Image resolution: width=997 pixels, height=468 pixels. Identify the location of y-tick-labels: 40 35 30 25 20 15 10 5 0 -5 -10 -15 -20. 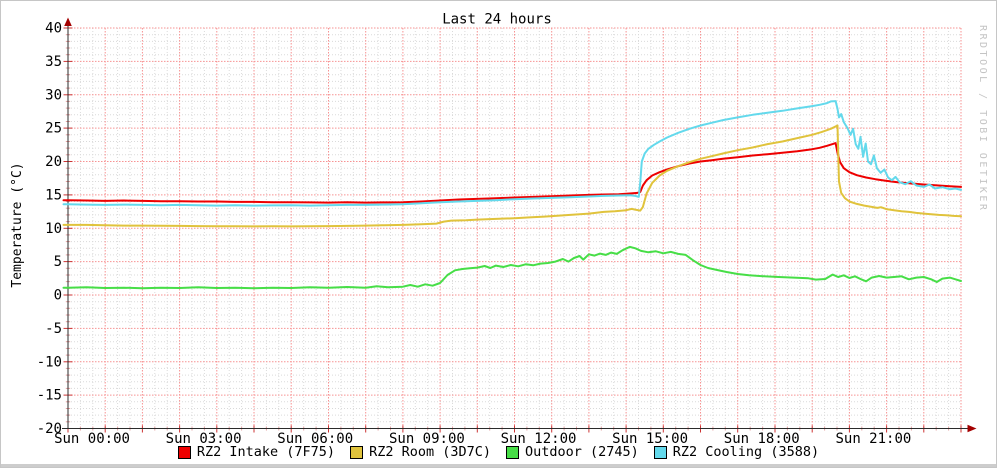
(49, 229).